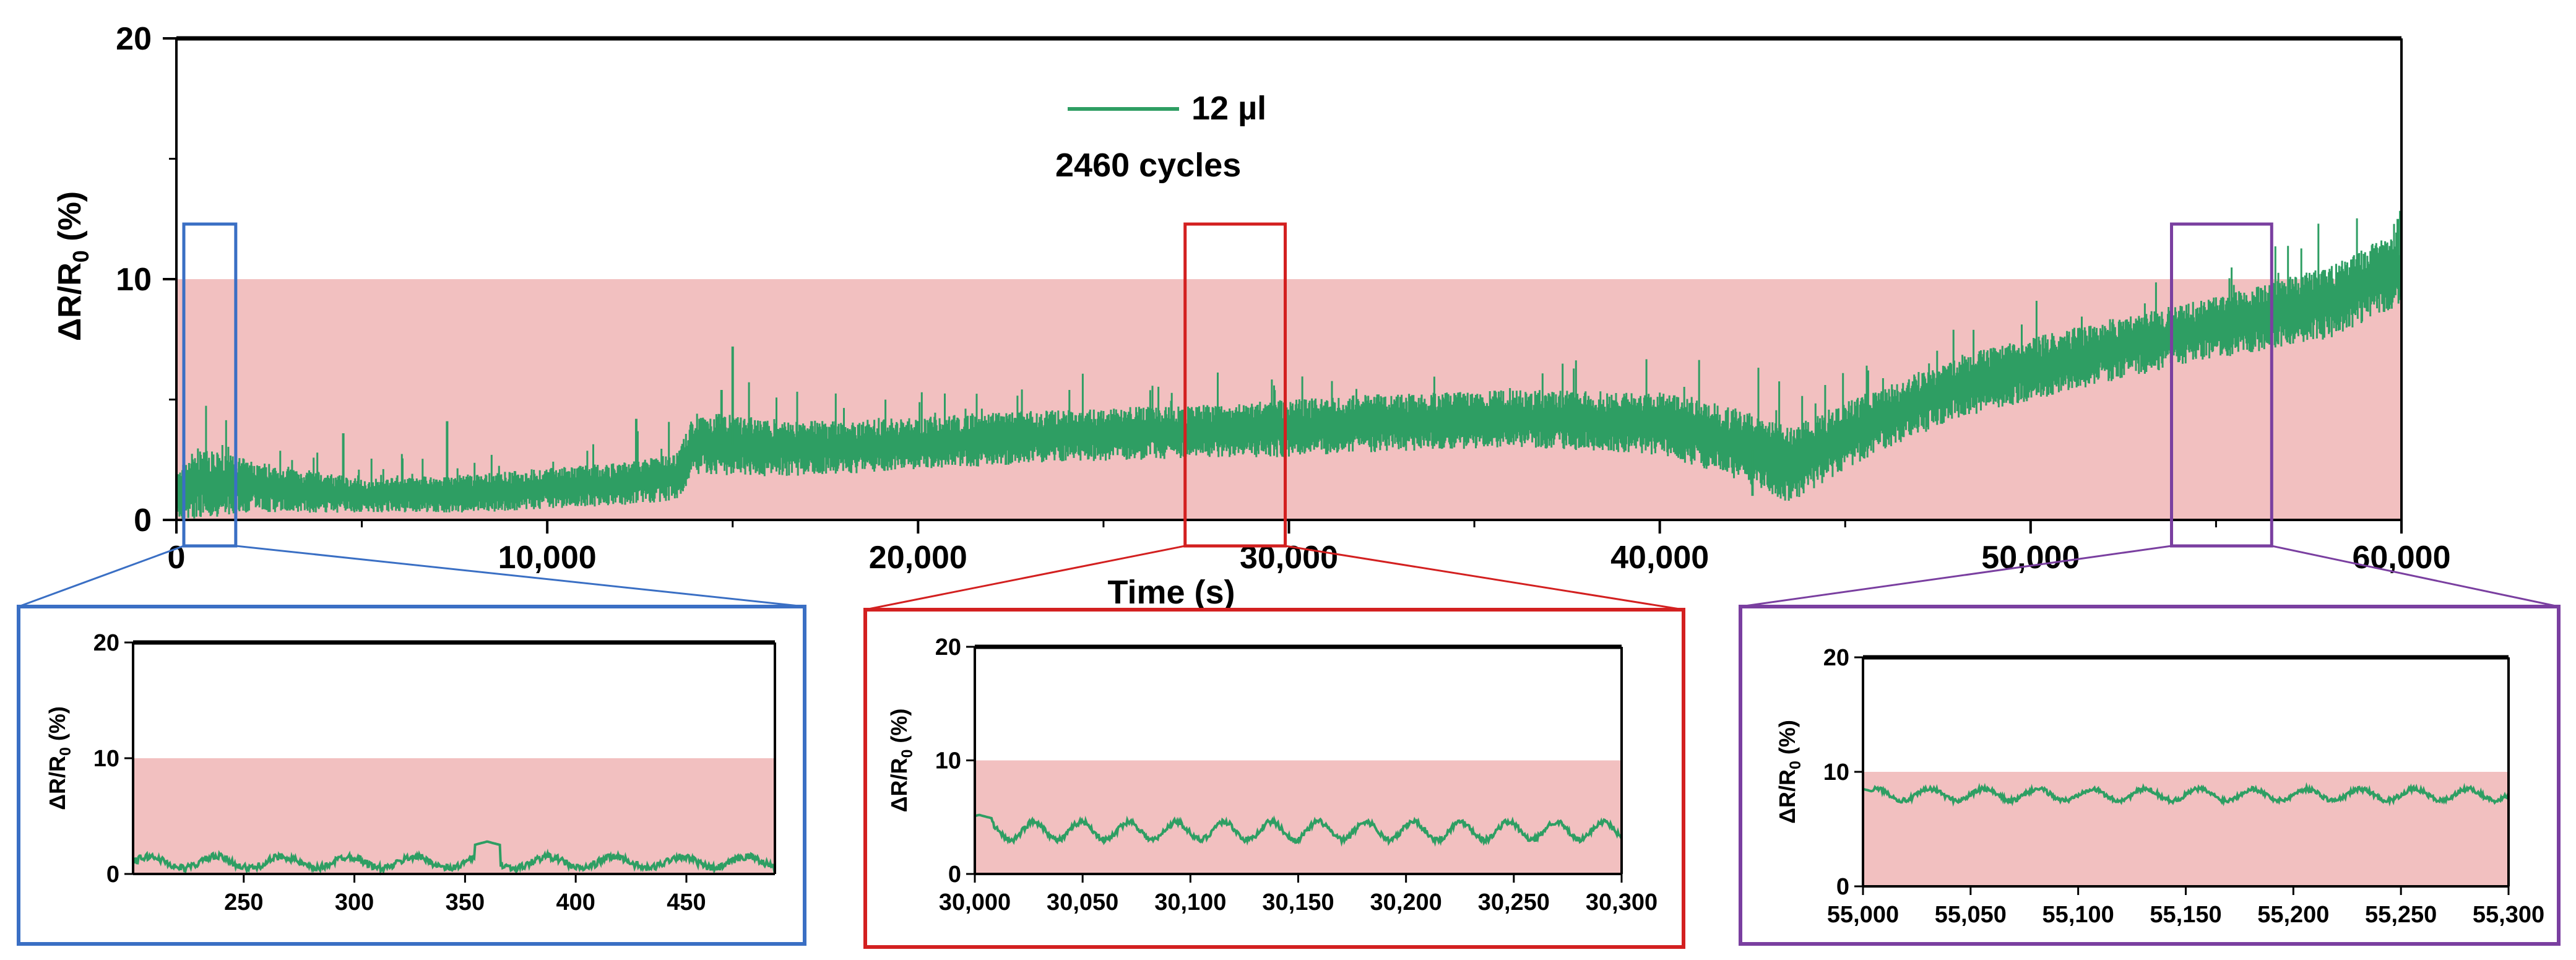  I want to click on inset-x-tick-label: 30,000, so click(975, 902).